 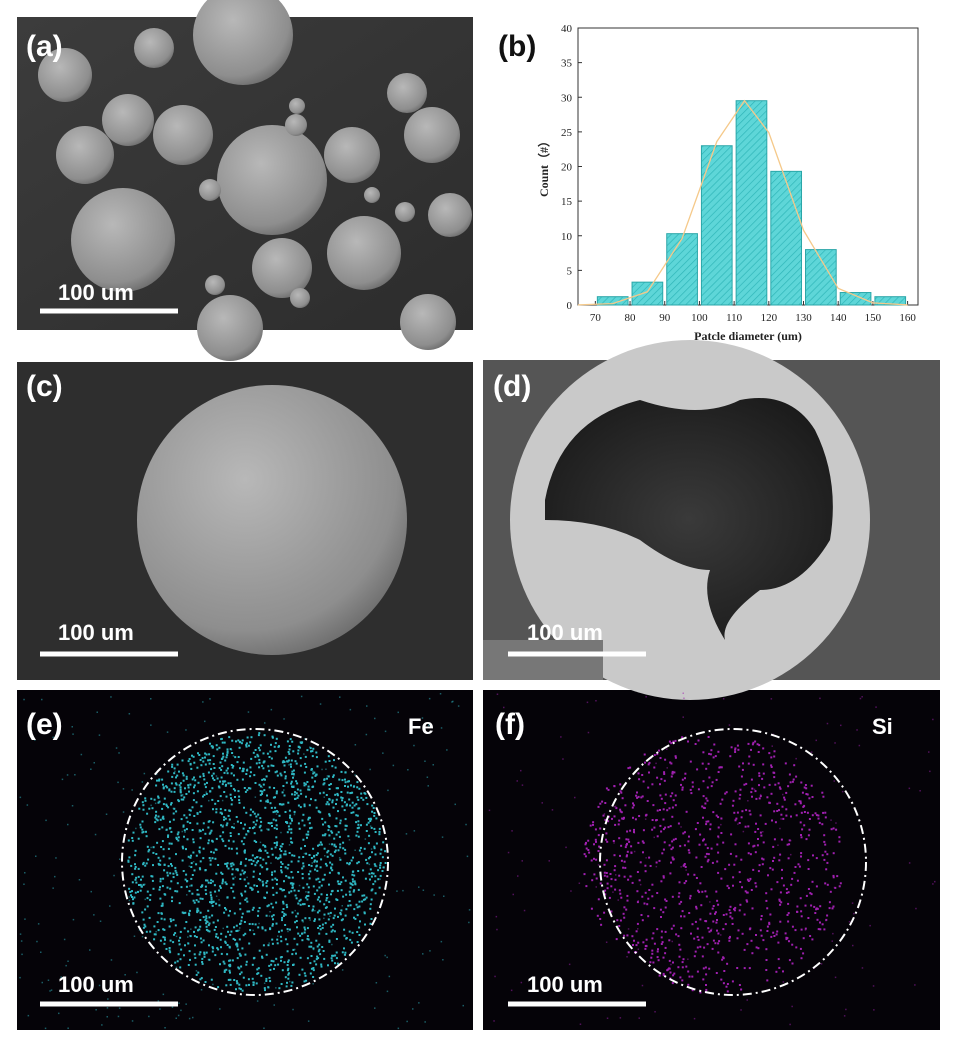 What do you see at coordinates (296, 125) in the screenshot?
I see `sphere` at bounding box center [296, 125].